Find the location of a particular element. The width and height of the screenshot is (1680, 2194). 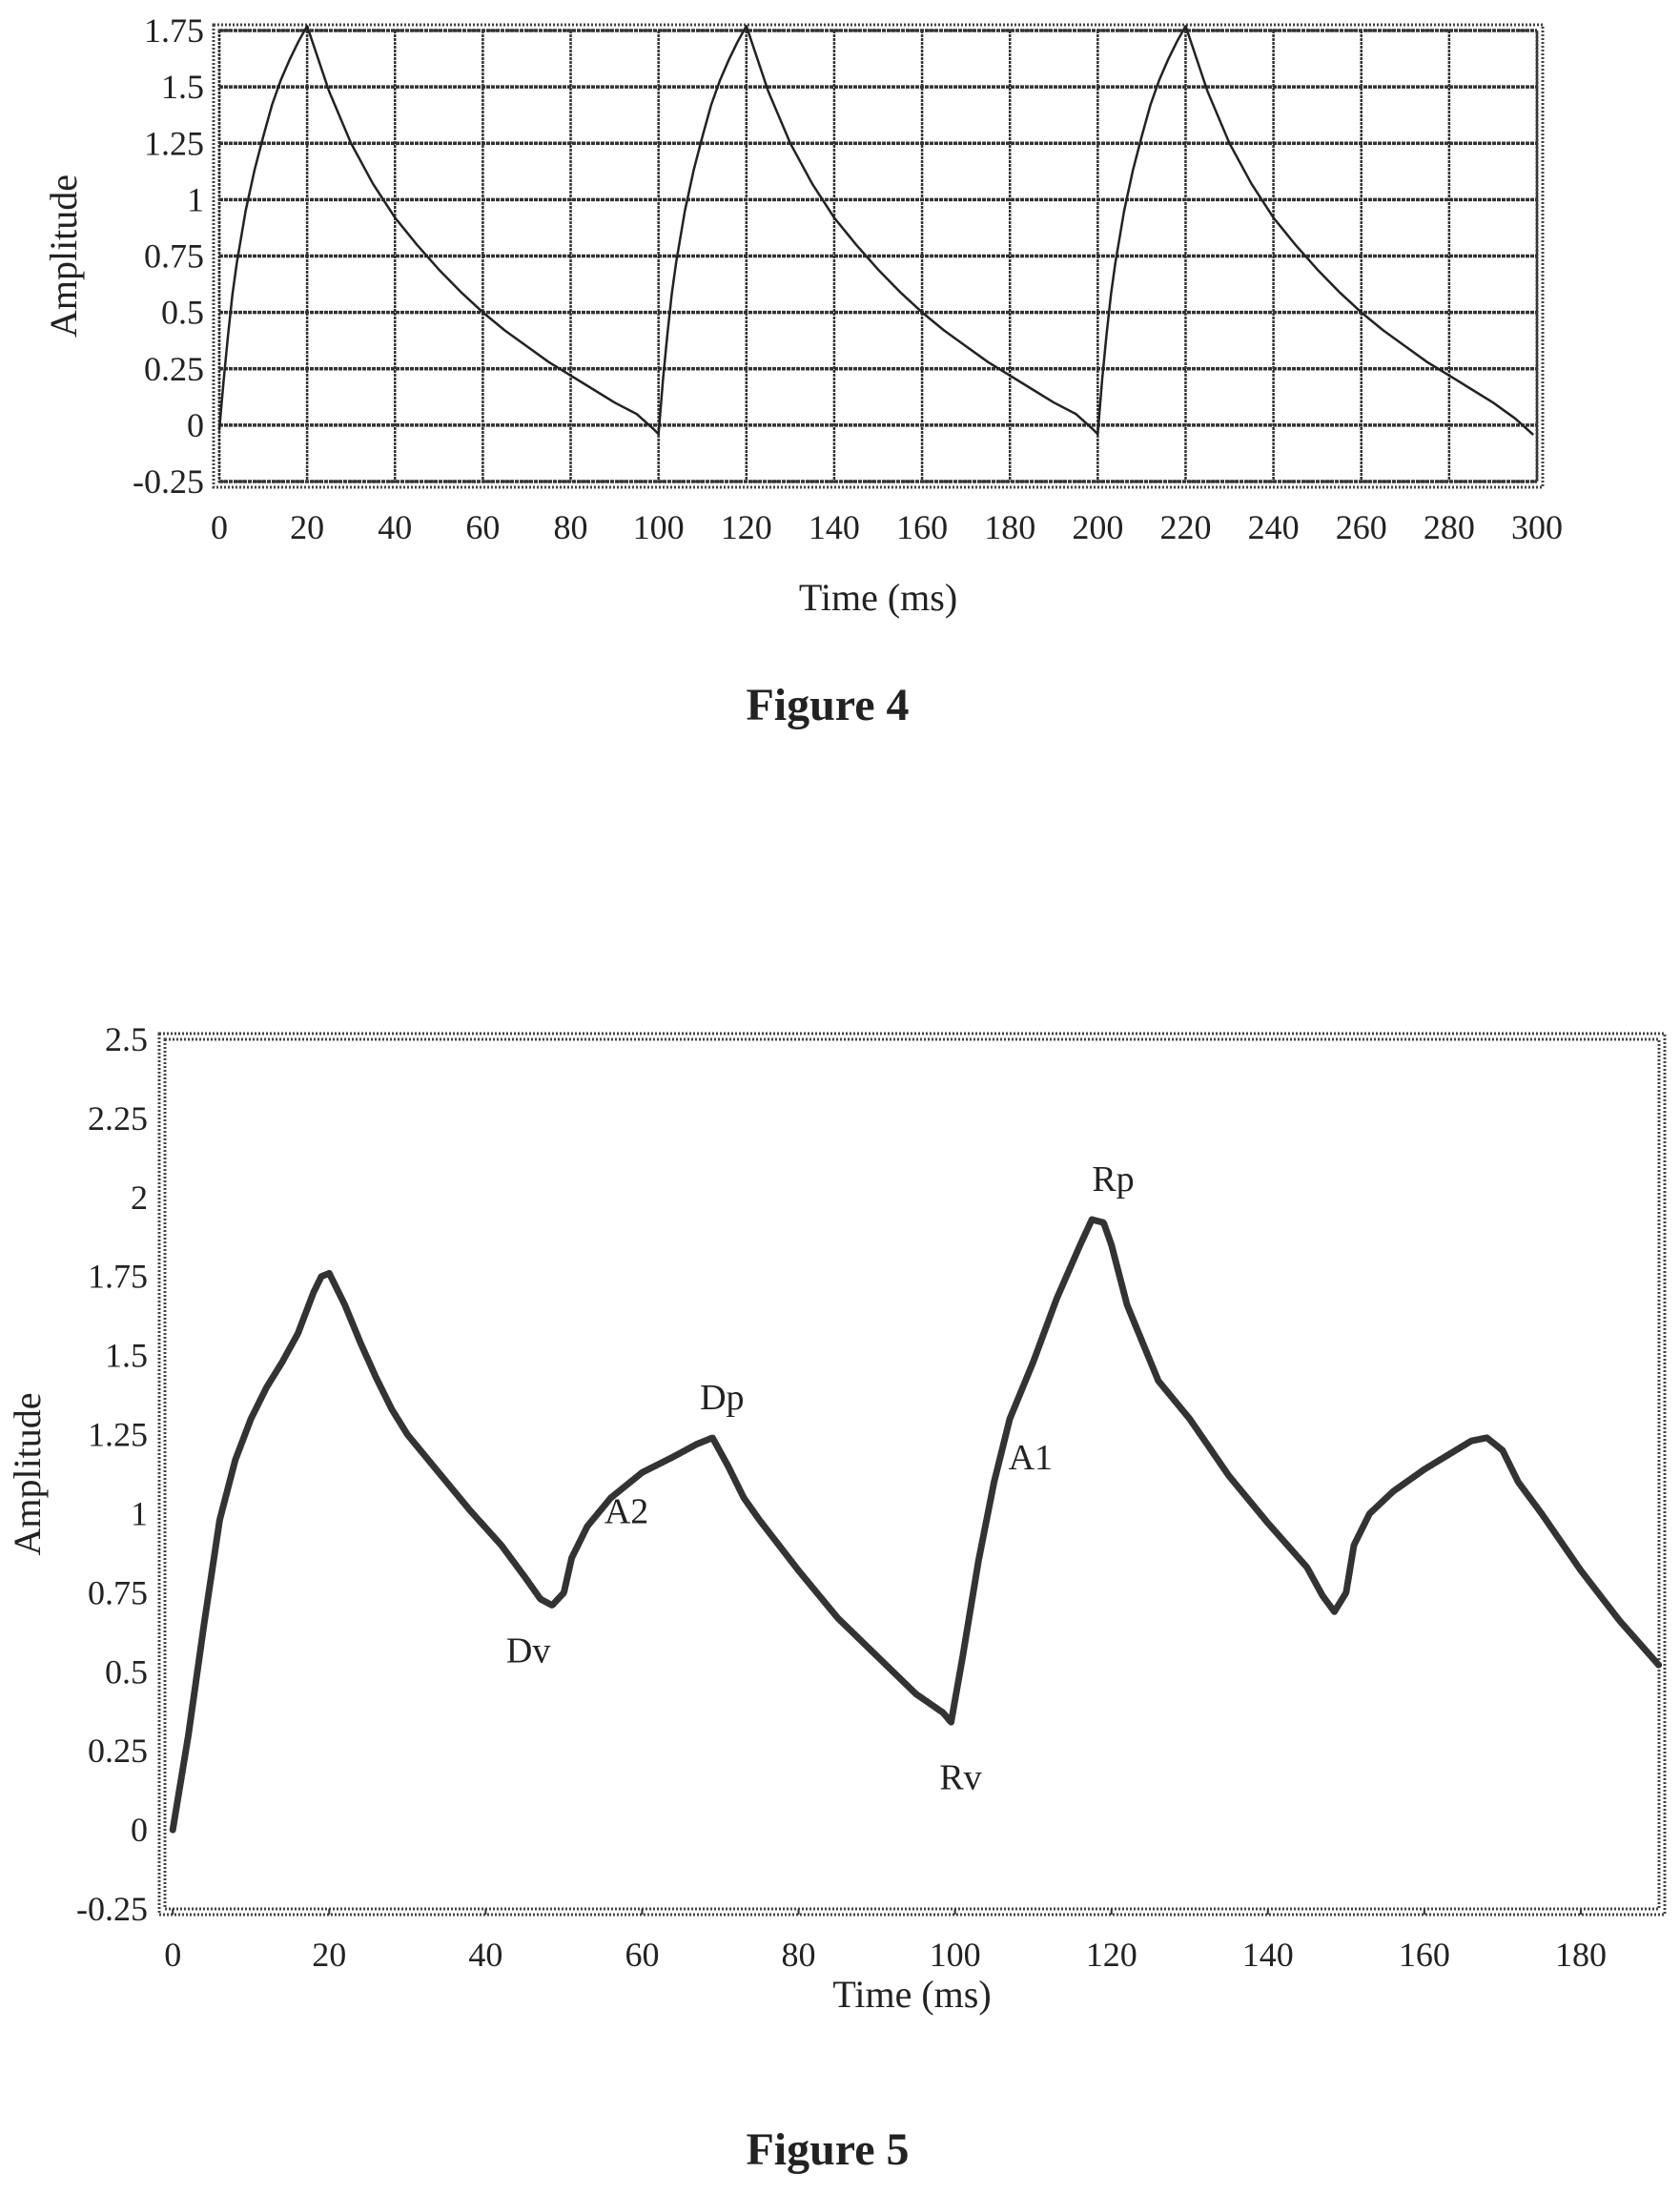

y-tick-label: 2.5 is located at coordinates (127, 1039).